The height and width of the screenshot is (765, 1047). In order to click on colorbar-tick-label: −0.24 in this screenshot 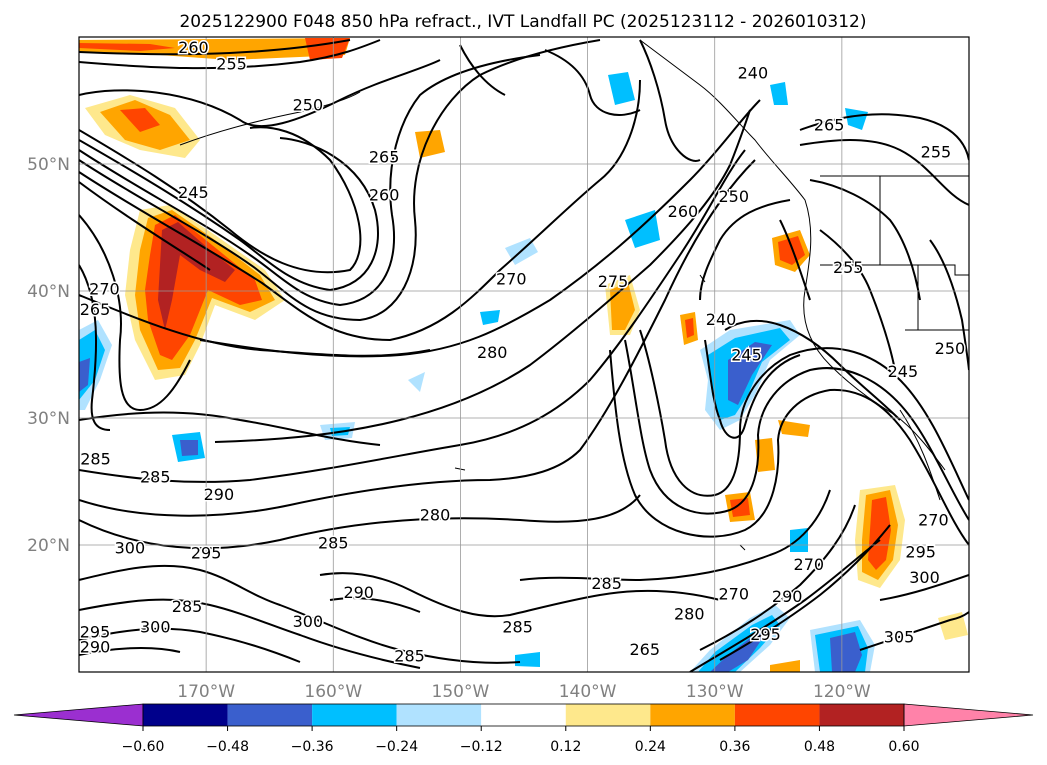, I will do `click(396, 747)`.